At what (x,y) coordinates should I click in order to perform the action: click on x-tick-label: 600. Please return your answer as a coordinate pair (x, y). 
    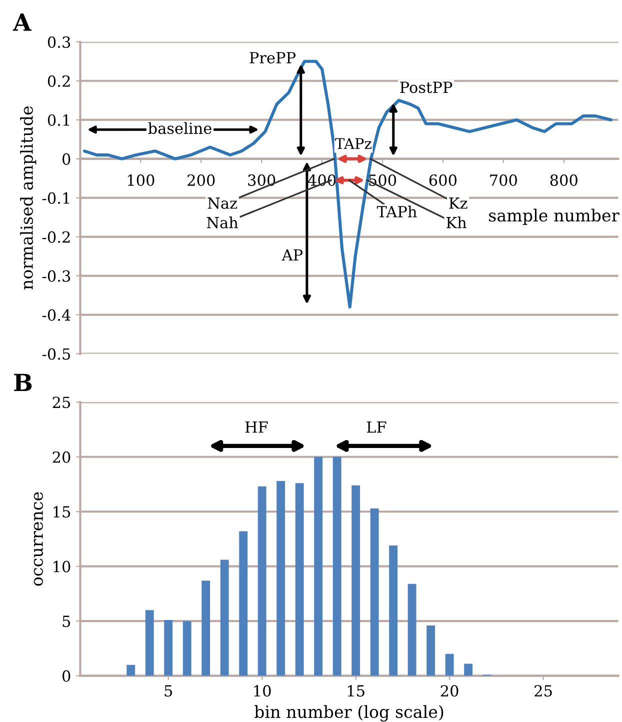
    Looking at the image, I should click on (443, 180).